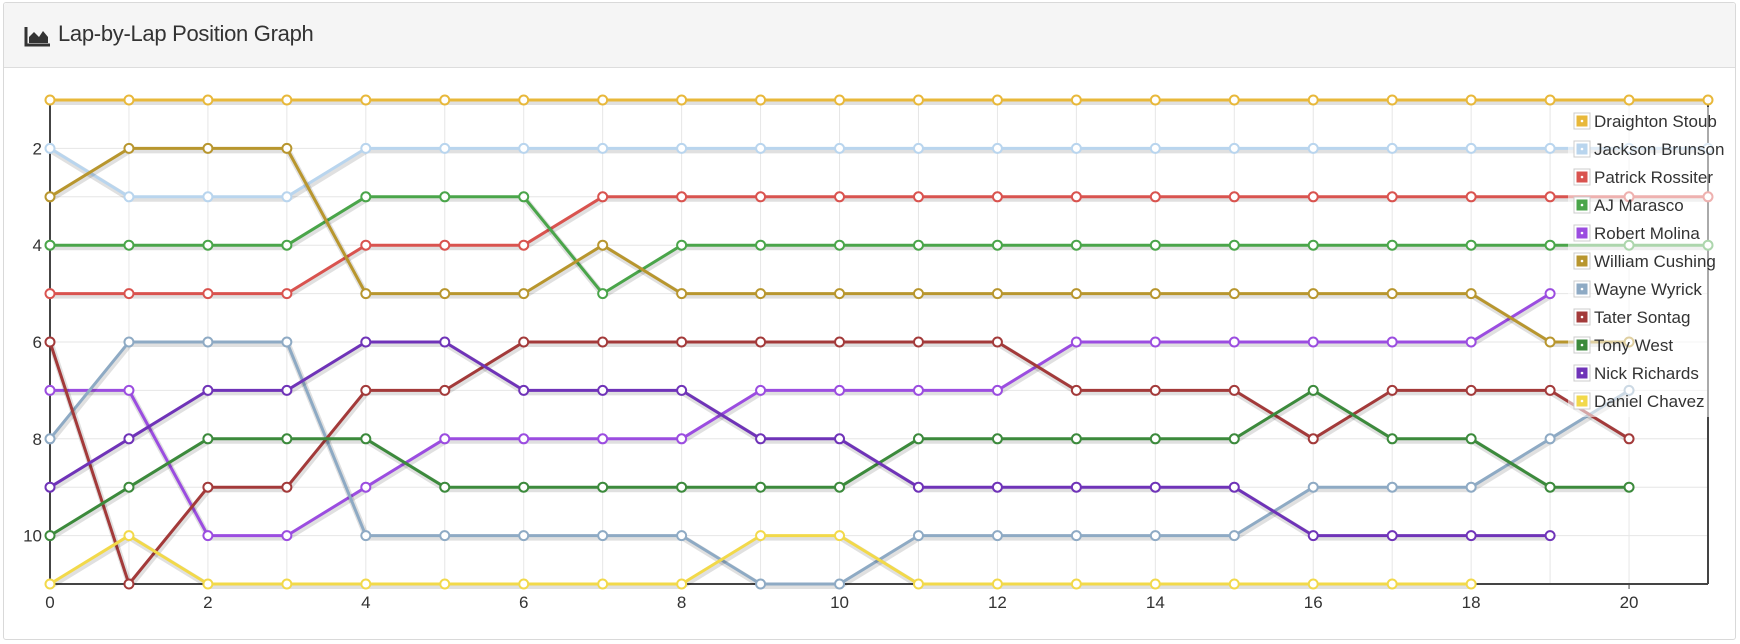  I want to click on y-tick-label: 6, so click(37, 342).